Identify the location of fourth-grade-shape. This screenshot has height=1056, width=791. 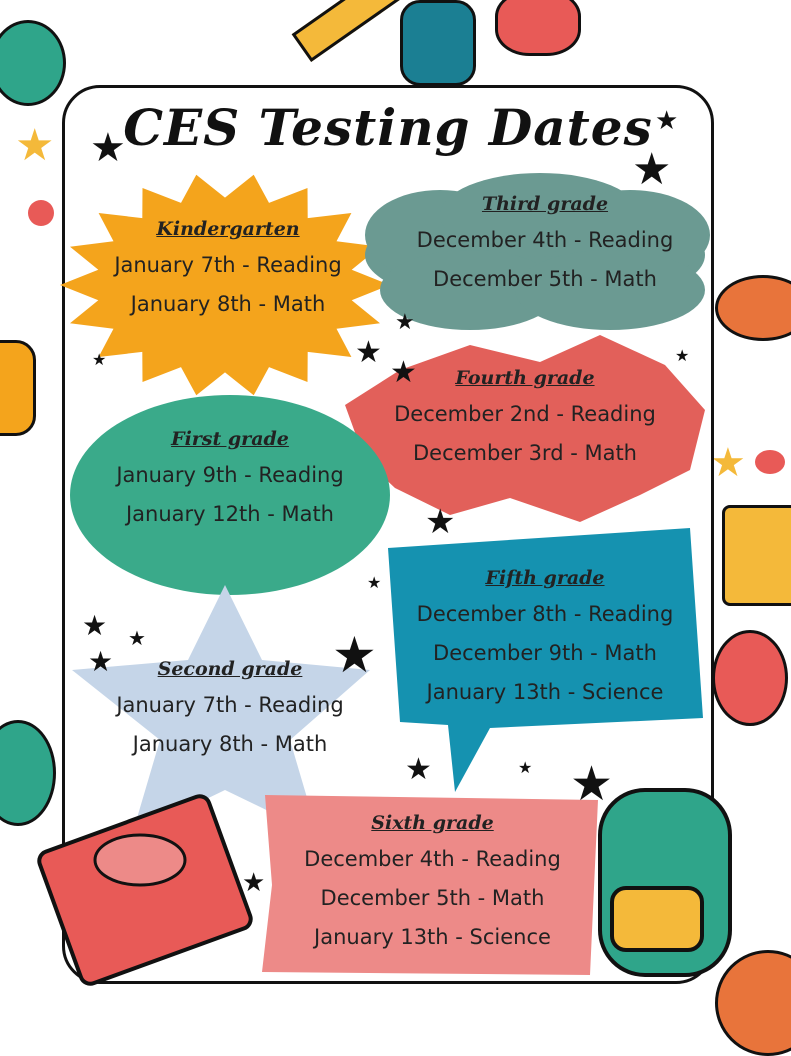
(525, 428).